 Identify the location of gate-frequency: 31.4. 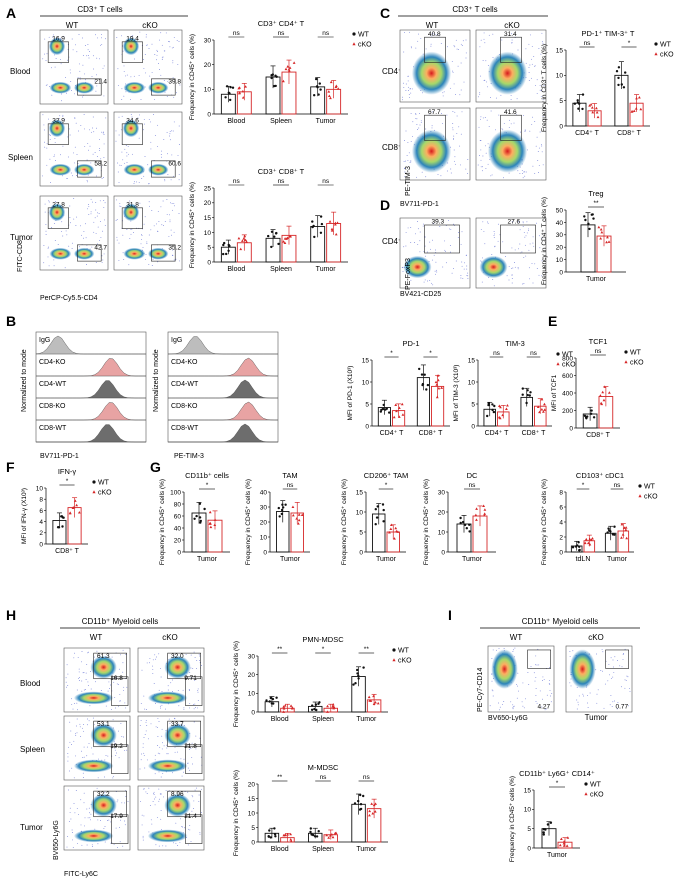
(510, 34).